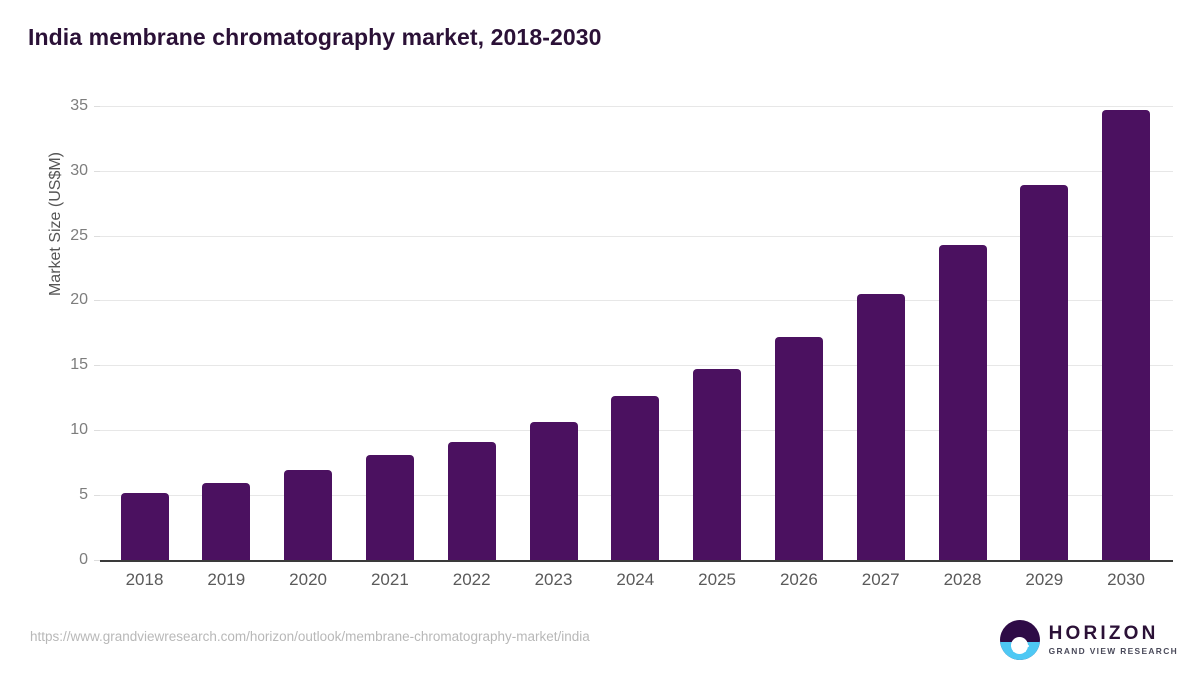 This screenshot has width=1200, height=675. Describe the element at coordinates (79, 105) in the screenshot. I see `y-axis-tick-label: 35` at that location.